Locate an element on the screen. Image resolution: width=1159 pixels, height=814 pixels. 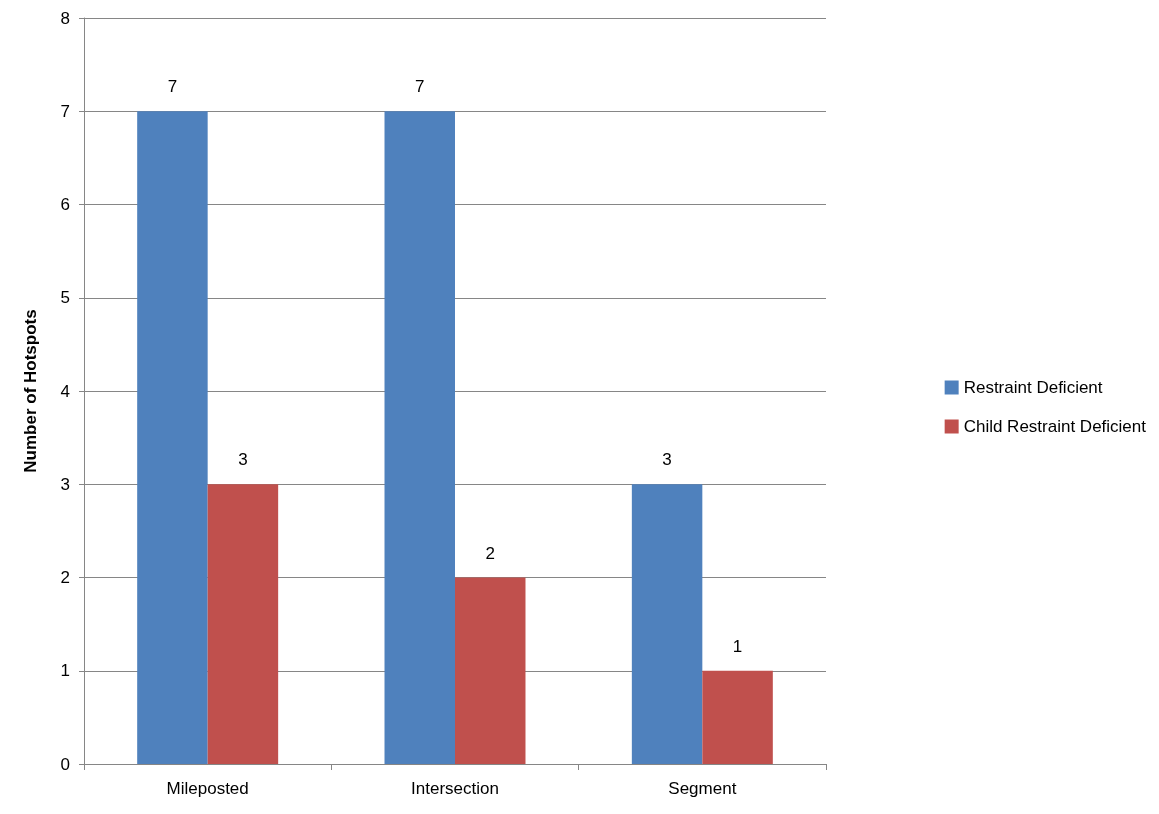
y-tick-label: 5 is located at coordinates (65, 298).